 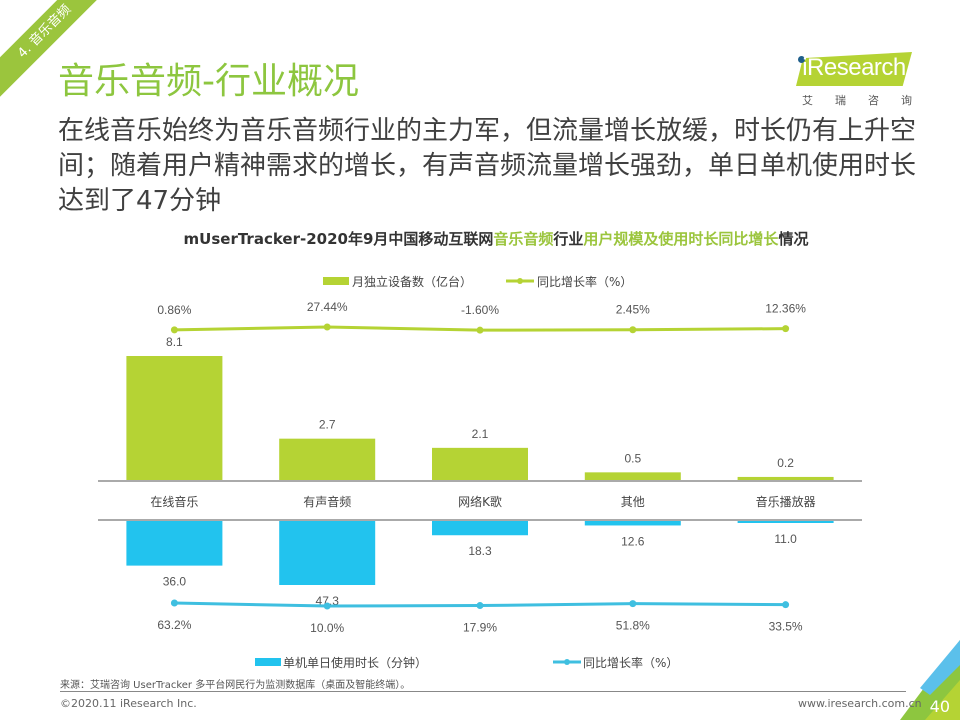 I want to click on legend-swatch-duration, so click(x=268, y=662).